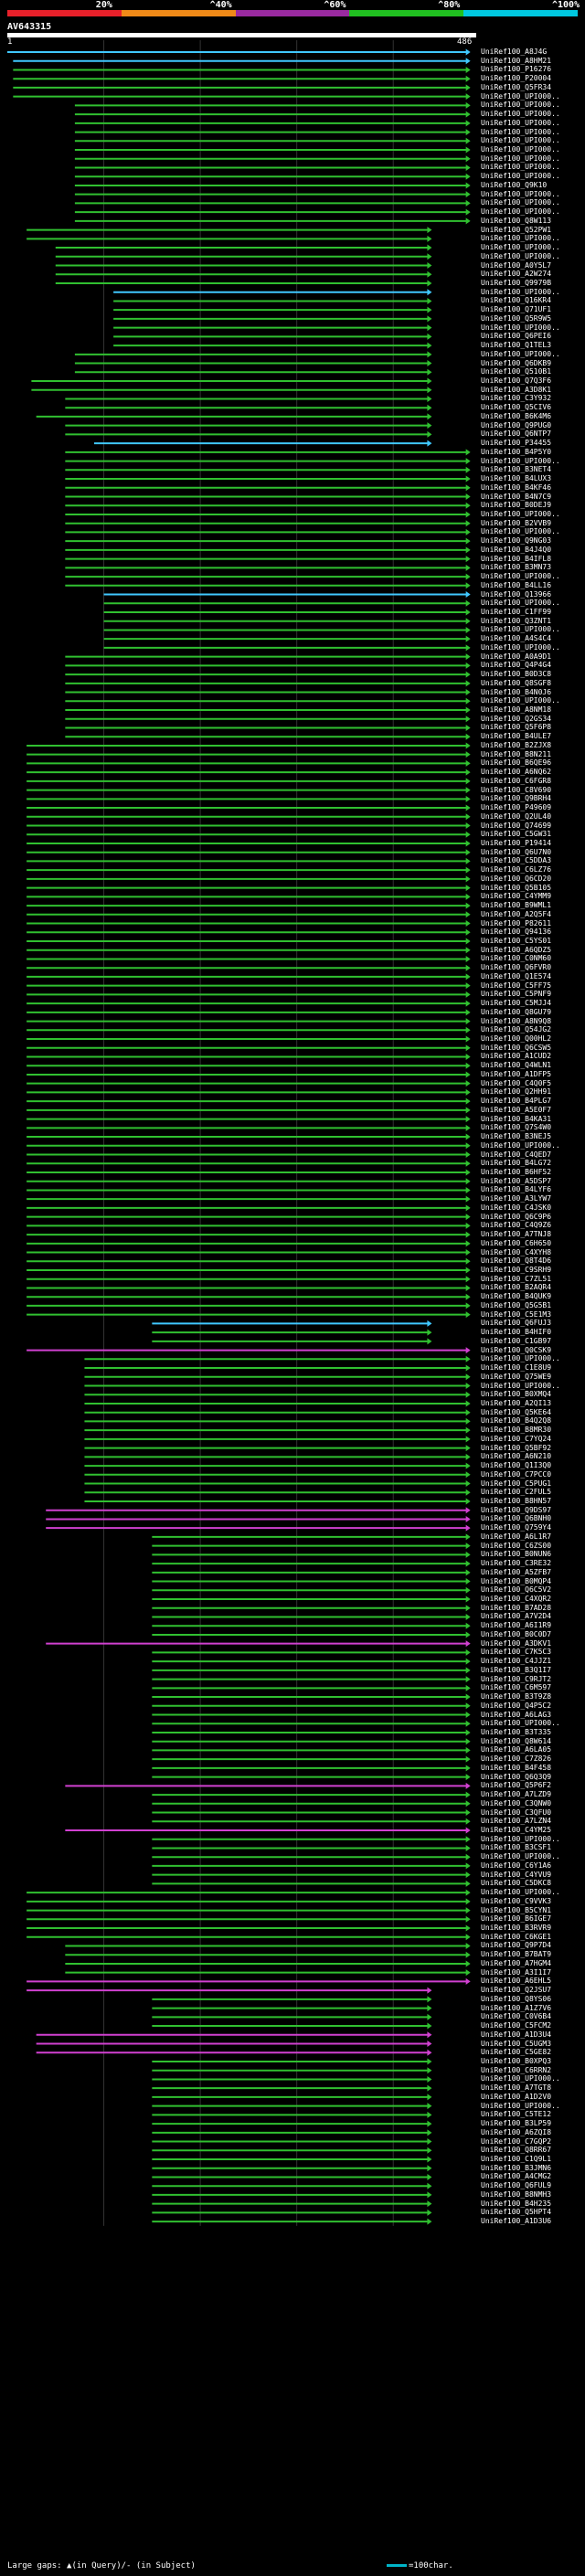 The width and height of the screenshot is (585, 2576). I want to click on hit-label: UniRef100_Q8W614, so click(516, 1740).